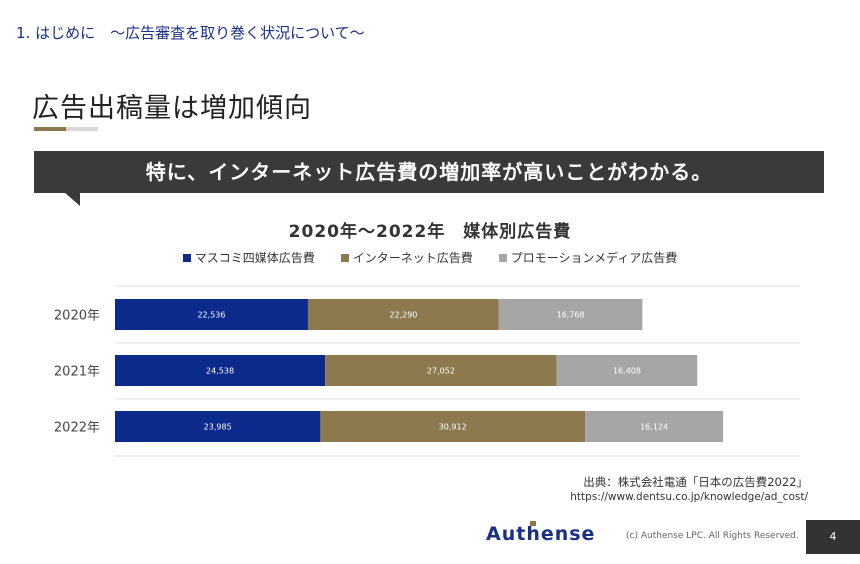 This screenshot has width=860, height=564. What do you see at coordinates (77, 428) in the screenshot?
I see `category-label-2: 2022年` at bounding box center [77, 428].